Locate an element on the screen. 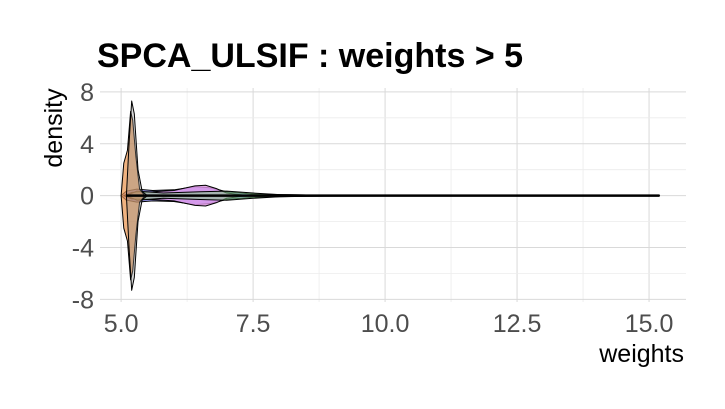  x-axis-label: weights is located at coordinates (641, 354).